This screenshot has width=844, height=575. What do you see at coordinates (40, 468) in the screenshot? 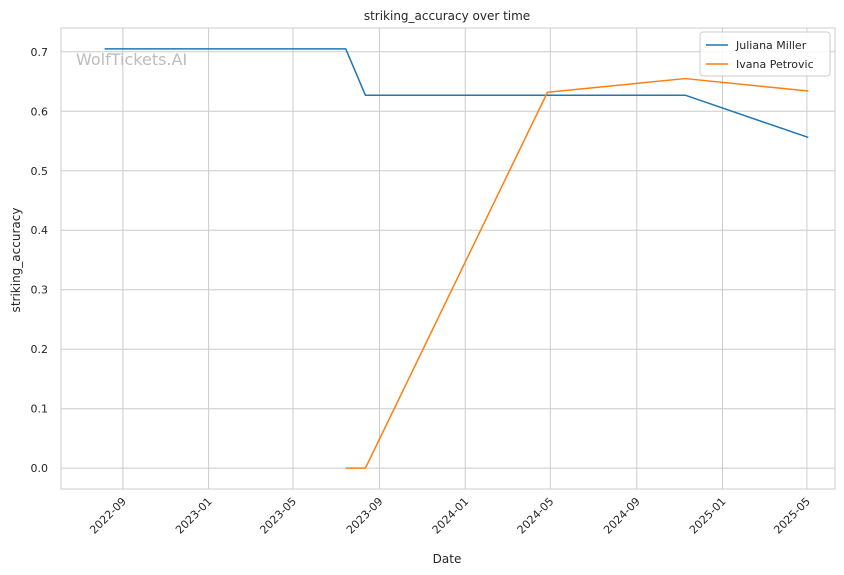
I see `y-tick-label: 0.0` at bounding box center [40, 468].